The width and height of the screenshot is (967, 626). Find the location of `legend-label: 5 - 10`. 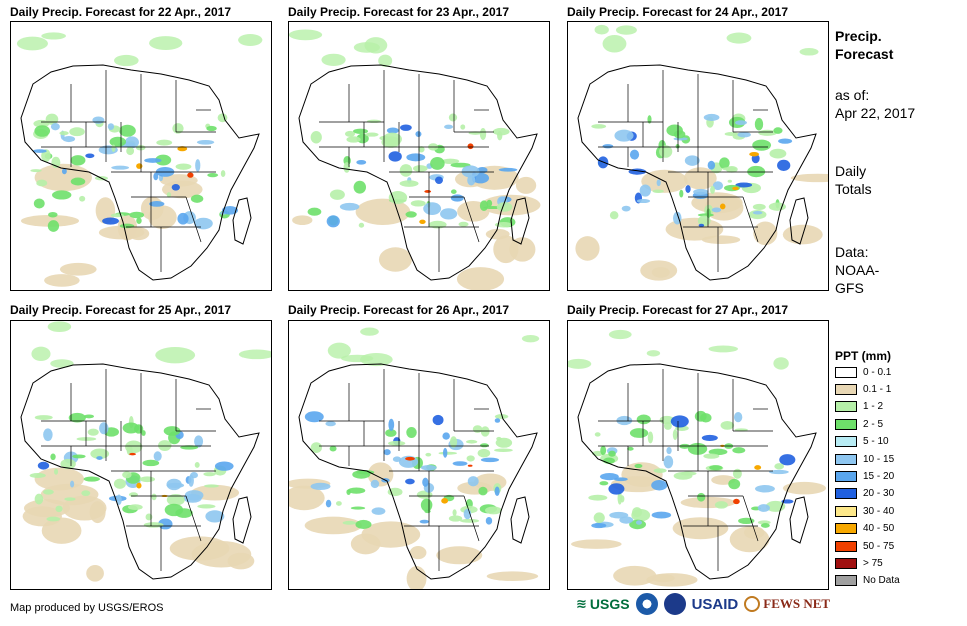

legend-label: 5 - 10 is located at coordinates (876, 442).